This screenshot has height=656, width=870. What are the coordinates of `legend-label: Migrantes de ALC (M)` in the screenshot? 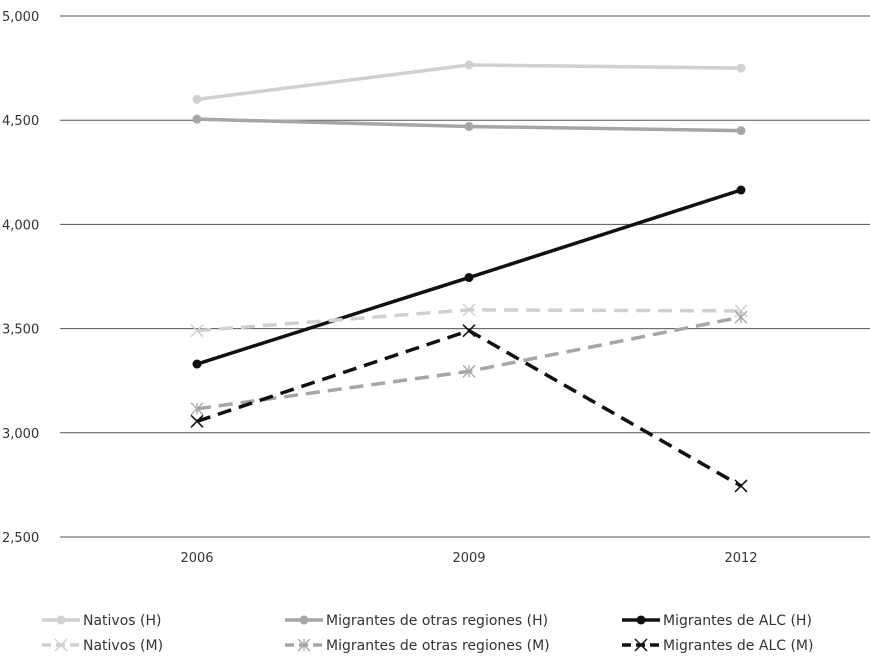 It's located at (738, 646).